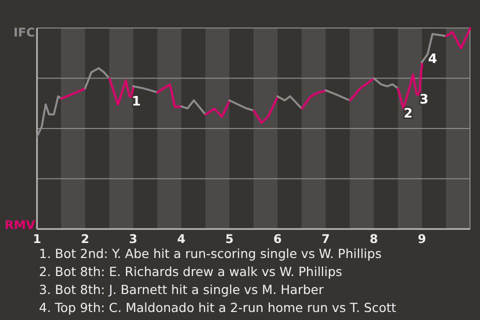 This screenshot has width=480, height=320. Describe the element at coordinates (408, 114) in the screenshot. I see `annotation: 2` at that location.